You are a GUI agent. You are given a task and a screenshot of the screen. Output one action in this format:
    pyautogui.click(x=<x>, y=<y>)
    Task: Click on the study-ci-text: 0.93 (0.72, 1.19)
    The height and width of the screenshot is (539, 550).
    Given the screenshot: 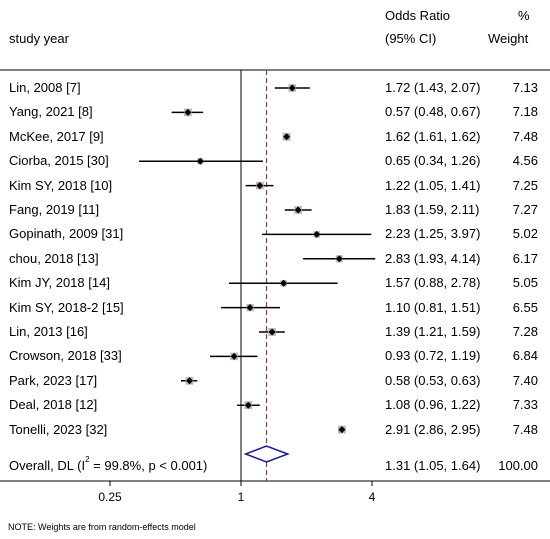 What is the action you would take?
    pyautogui.click(x=433, y=356)
    